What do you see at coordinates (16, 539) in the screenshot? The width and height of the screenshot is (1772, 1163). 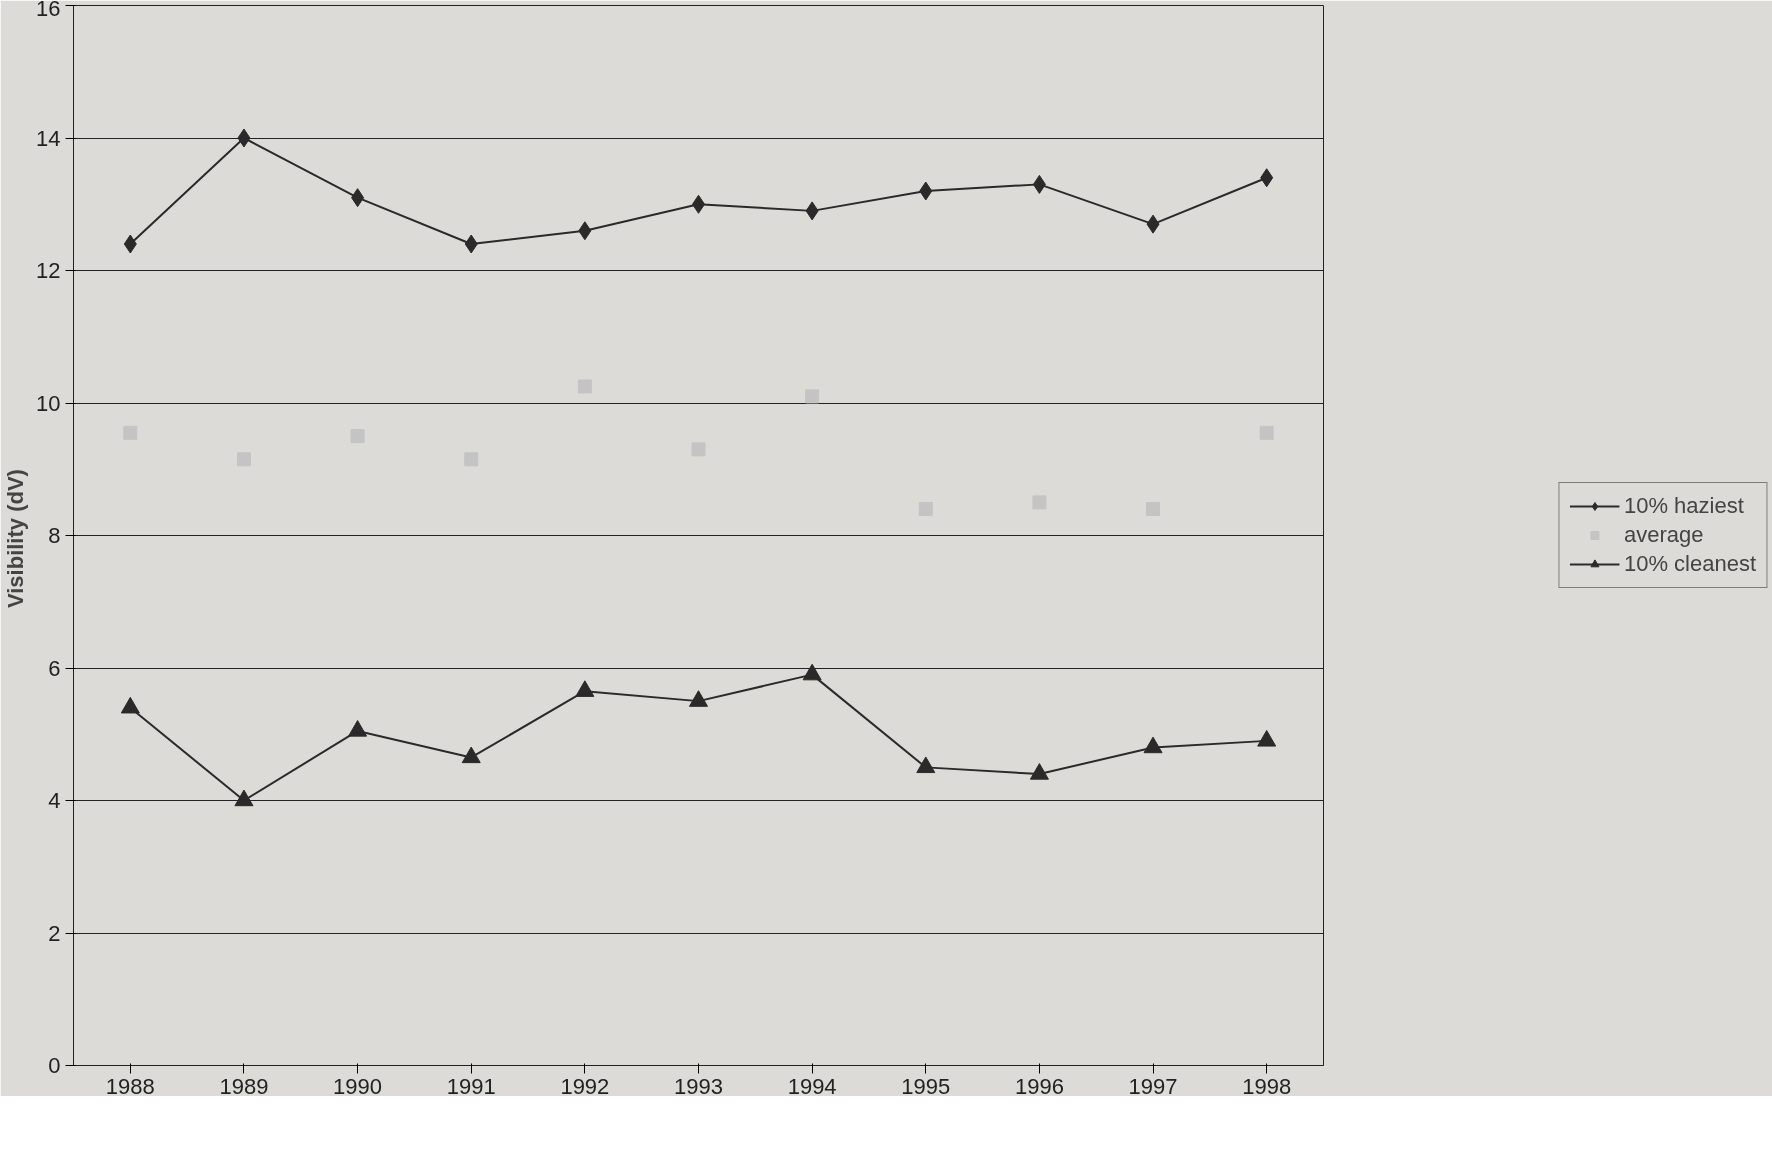 I see `y-axis-title: Visibility (dV)` at bounding box center [16, 539].